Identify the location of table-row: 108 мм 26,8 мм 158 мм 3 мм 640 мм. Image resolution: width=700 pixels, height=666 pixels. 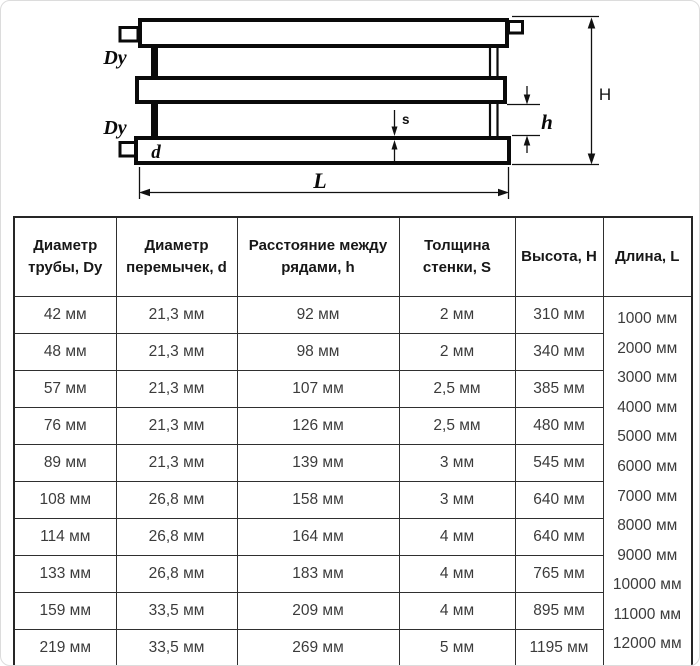
(352, 500).